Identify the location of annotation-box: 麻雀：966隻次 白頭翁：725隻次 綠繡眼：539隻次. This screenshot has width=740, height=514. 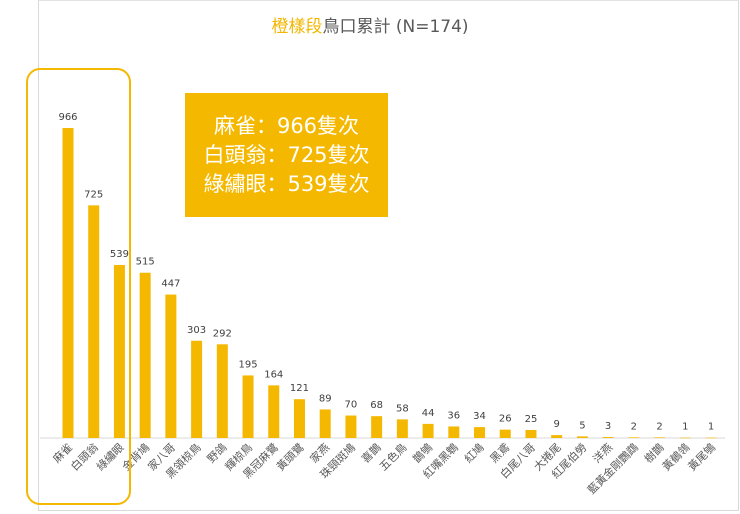
(286, 155).